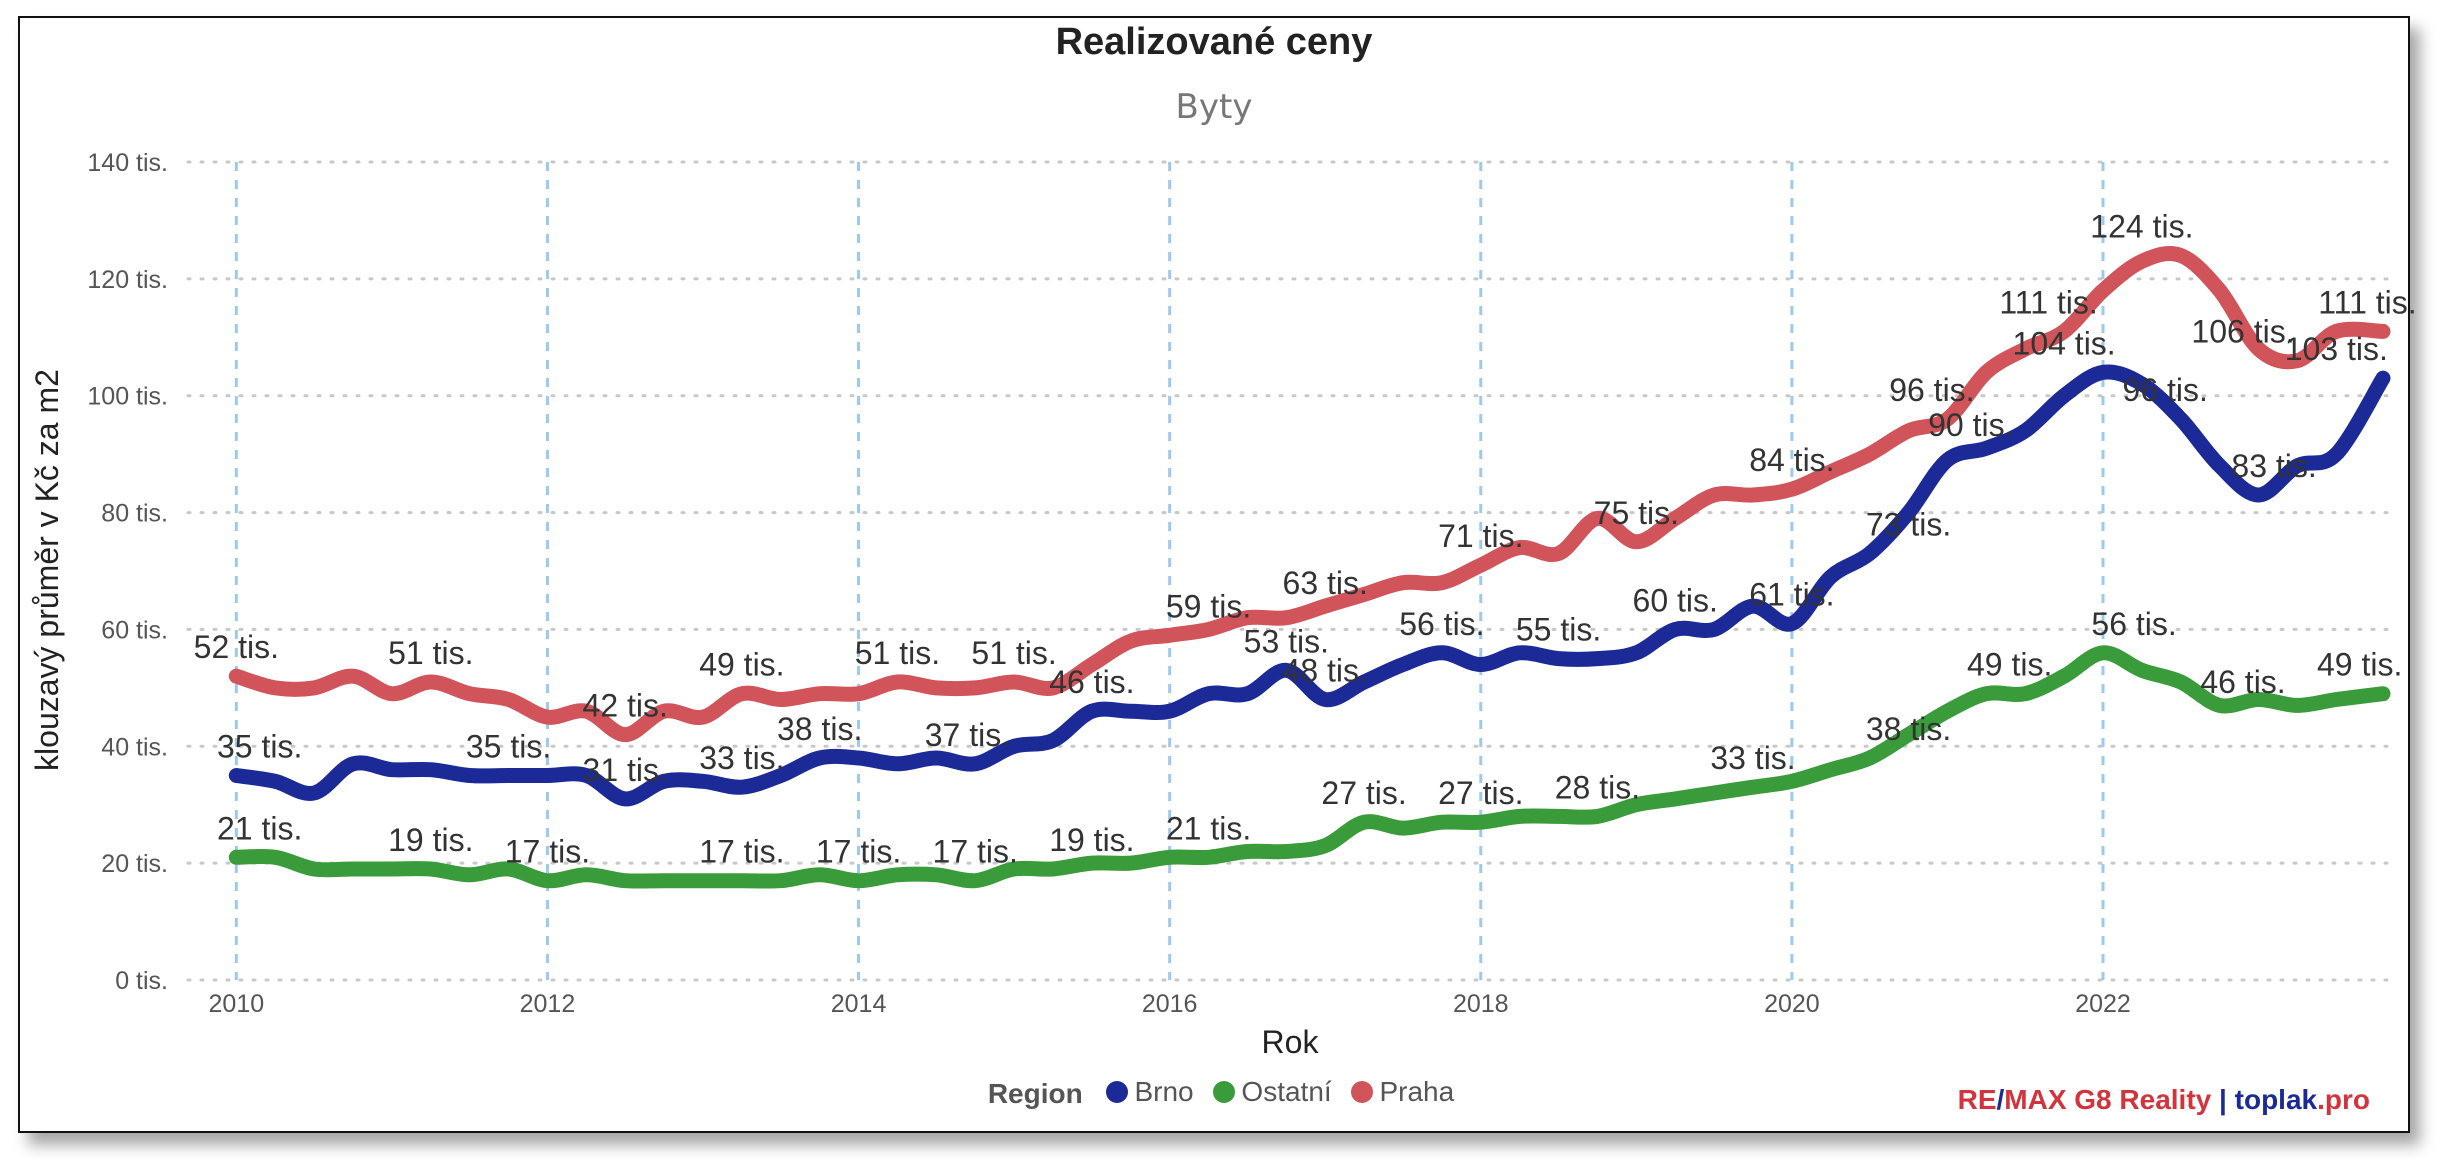 The image size is (2448, 1174). I want to click on legend-label-praha: Praha, so click(1417, 1091).